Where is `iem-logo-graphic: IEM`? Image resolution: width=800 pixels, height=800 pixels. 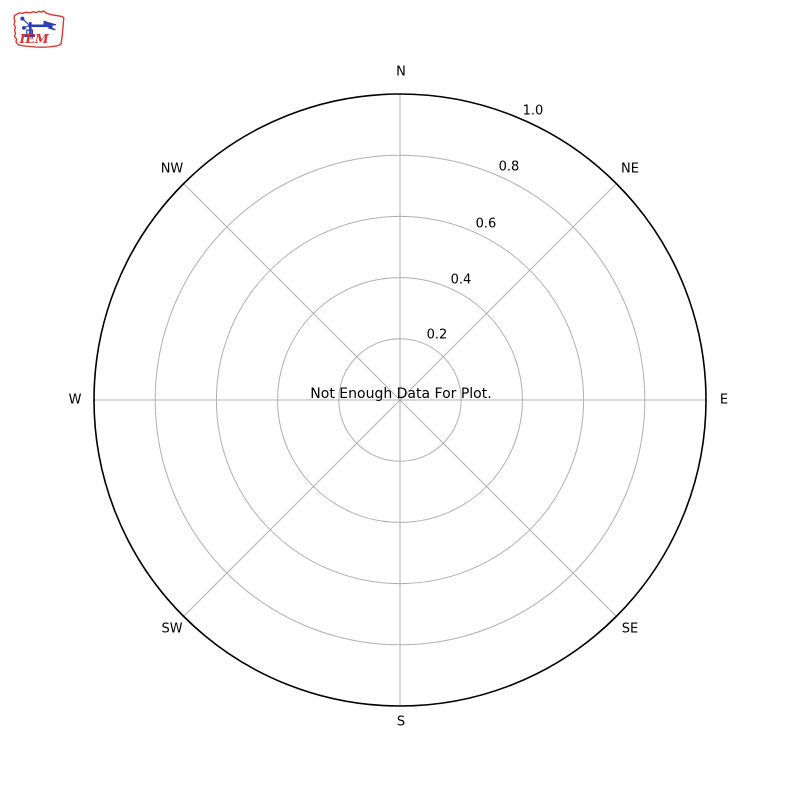 iem-logo-graphic: IEM is located at coordinates (39, 29).